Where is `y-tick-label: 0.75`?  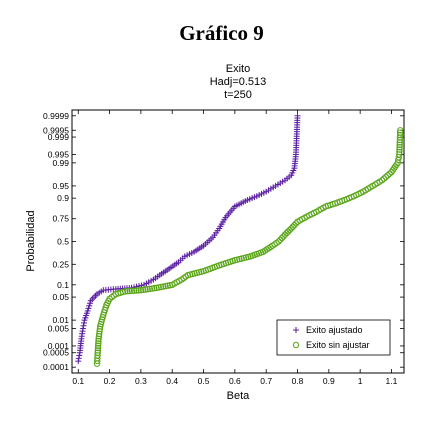 y-tick-label: 0.75 is located at coordinates (60, 219).